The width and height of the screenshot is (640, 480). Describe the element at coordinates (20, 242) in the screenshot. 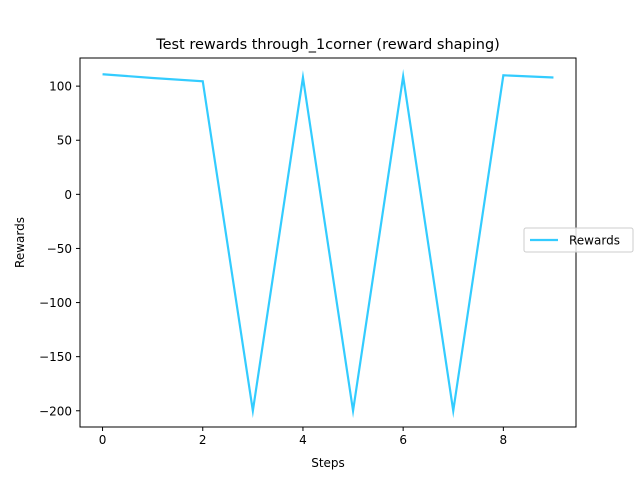

I see `y-axis-label: Rewards` at that location.